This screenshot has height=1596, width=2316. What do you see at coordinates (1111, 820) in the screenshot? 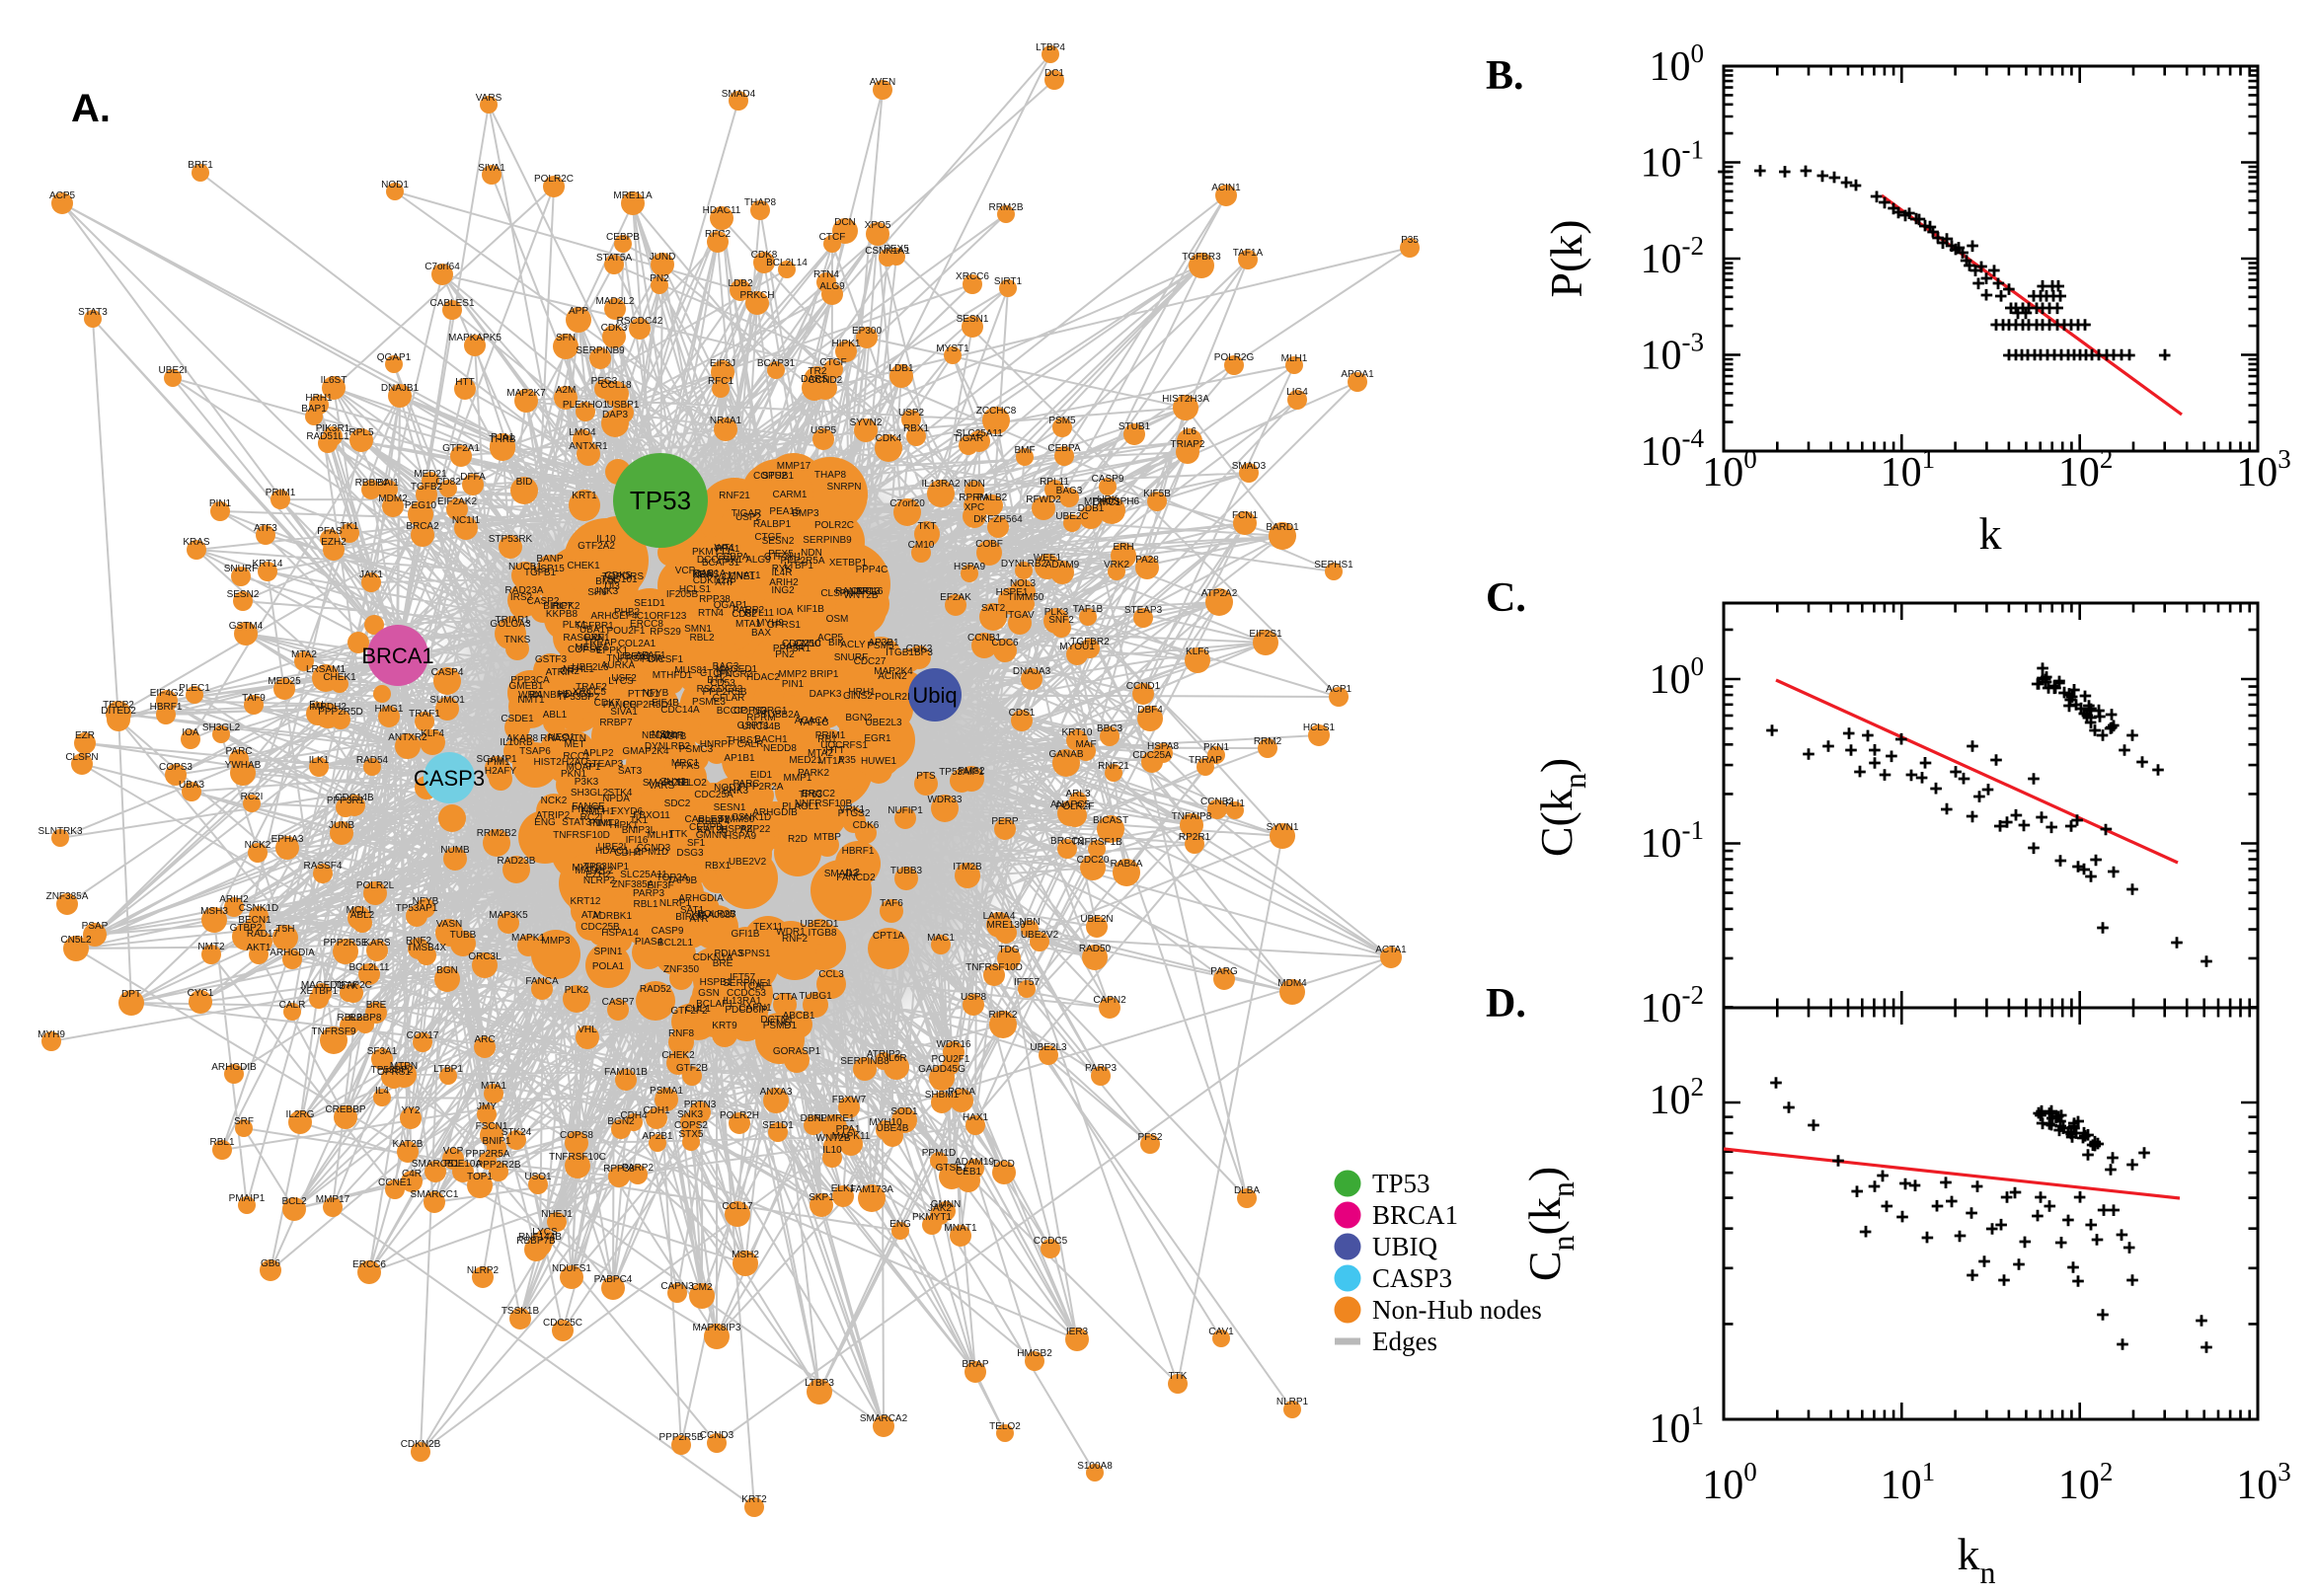
I see `svg-text: BICAST` at bounding box center [1111, 820].